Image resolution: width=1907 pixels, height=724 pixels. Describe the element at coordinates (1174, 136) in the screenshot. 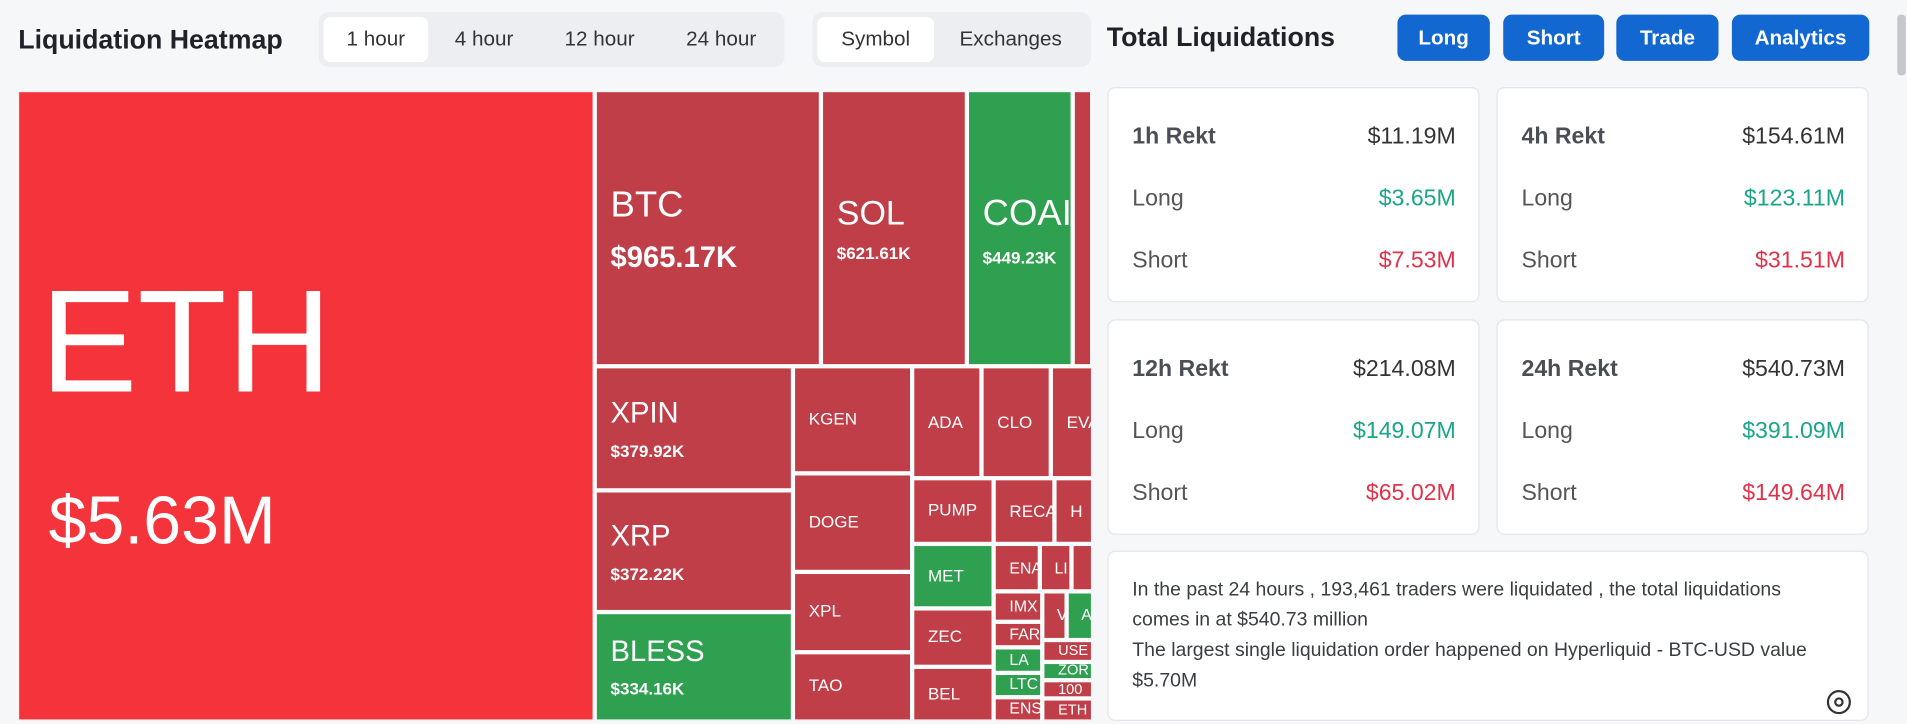

I see `card-title: 1h Rekt` at that location.